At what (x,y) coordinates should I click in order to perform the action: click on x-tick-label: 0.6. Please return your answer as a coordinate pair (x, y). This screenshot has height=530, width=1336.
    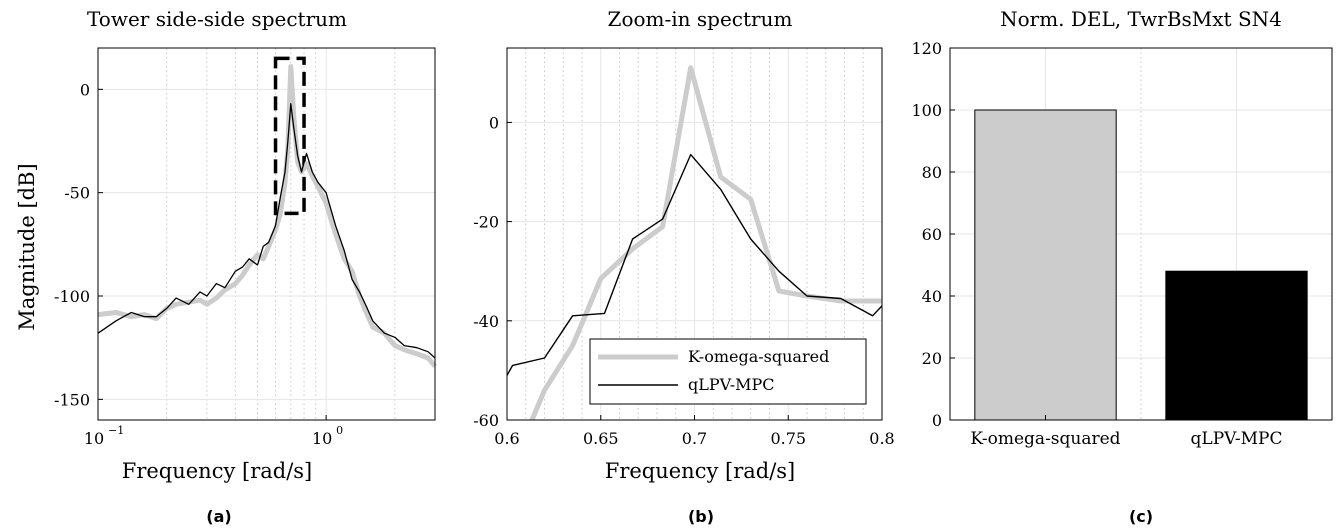
    Looking at the image, I should click on (506, 438).